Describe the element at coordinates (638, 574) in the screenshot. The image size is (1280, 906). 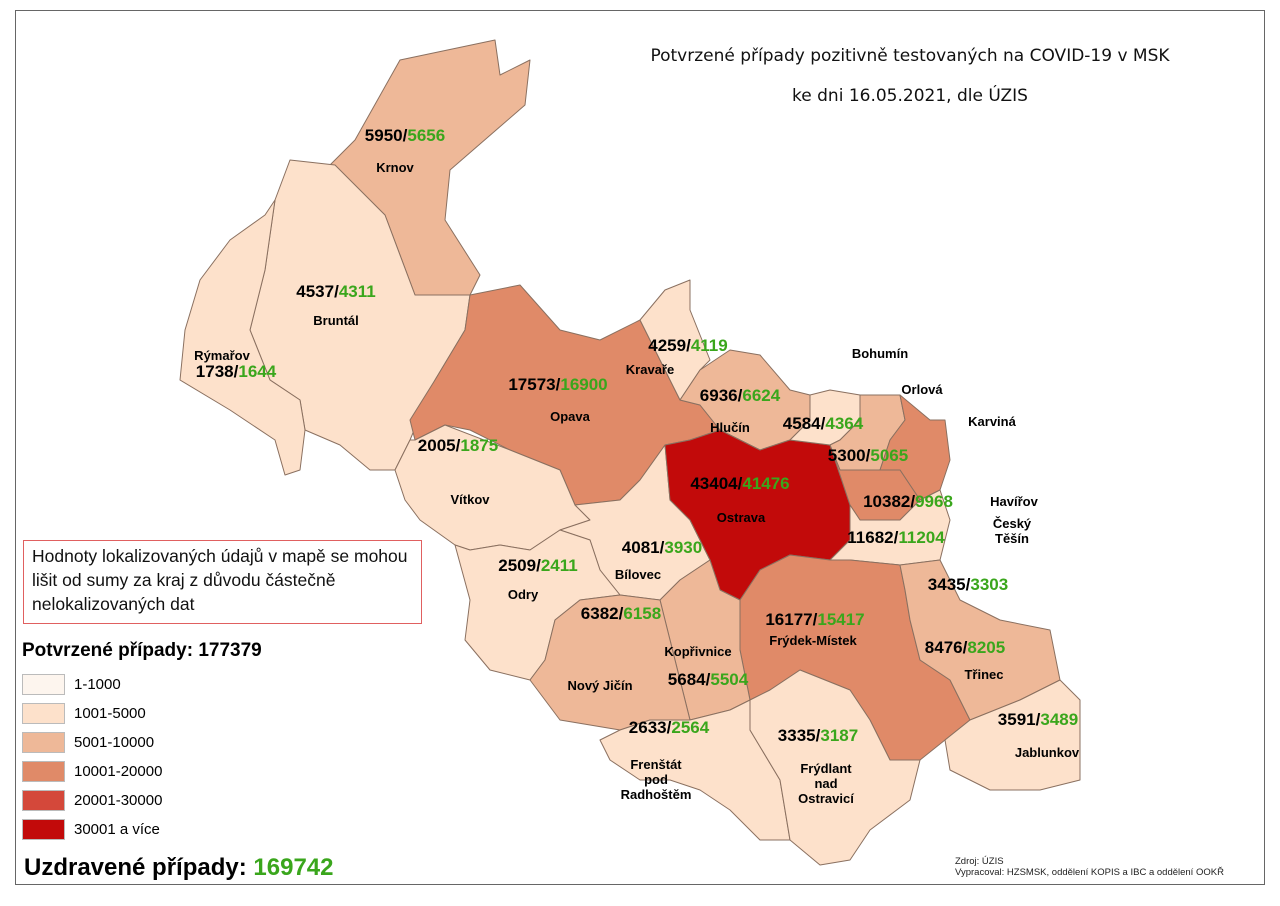
I see `region-name-bilovec: Bílovec` at that location.